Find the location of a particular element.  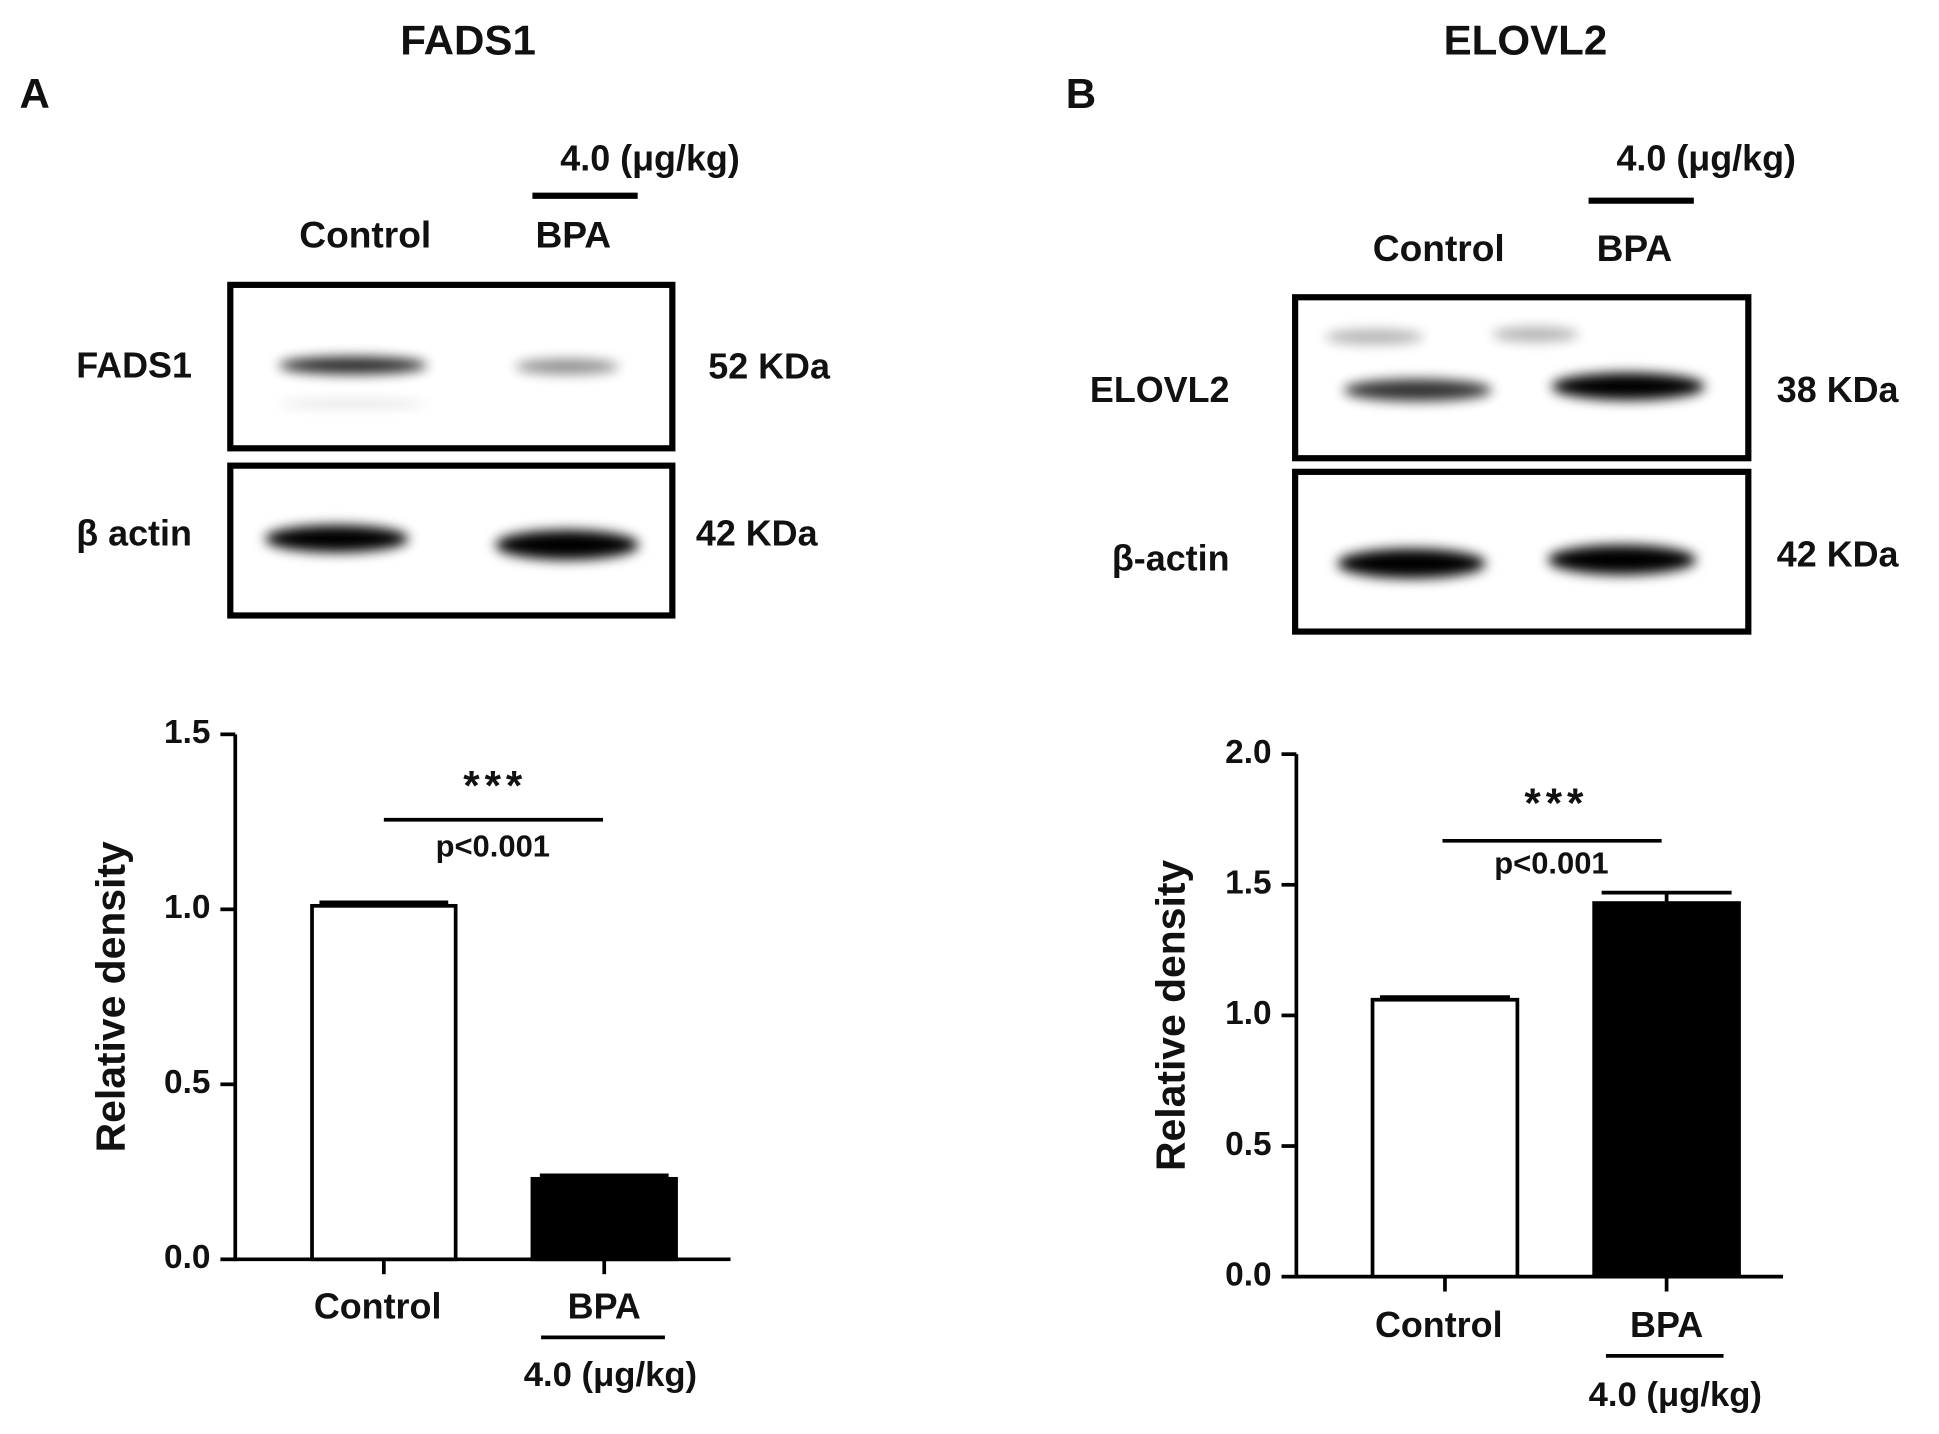

panel-label: A is located at coordinates (34, 93).